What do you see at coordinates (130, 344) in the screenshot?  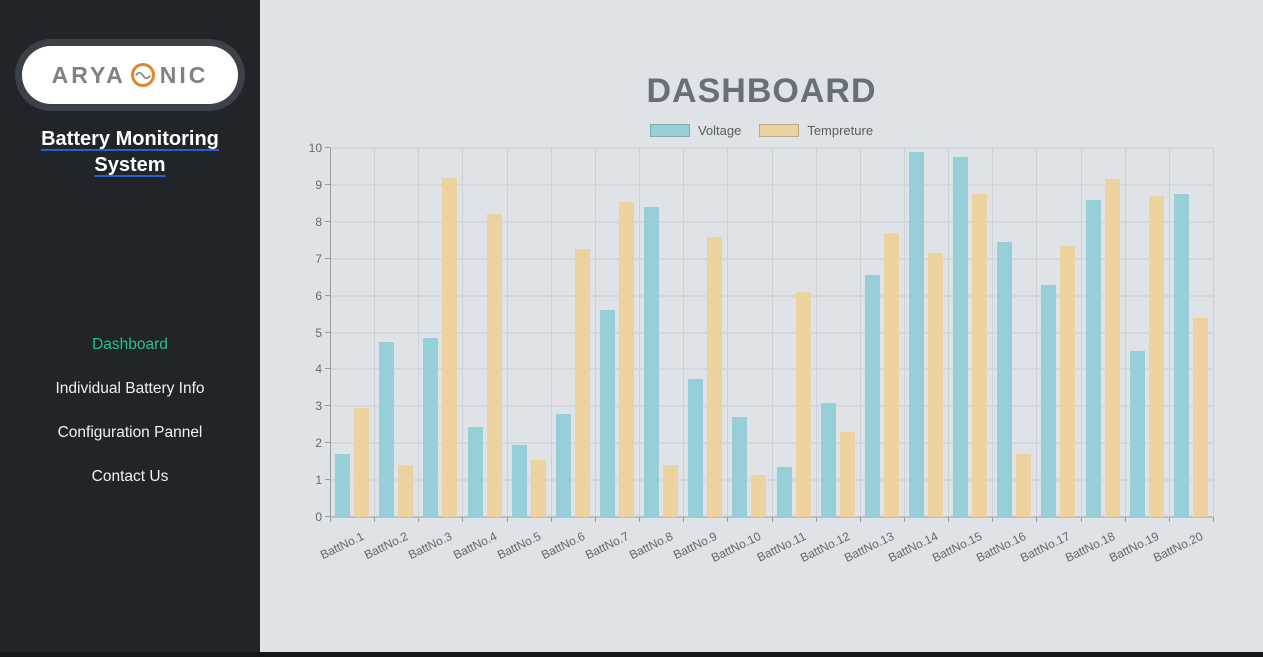 I see `sidebar-item-dashboard: Dashboard` at bounding box center [130, 344].